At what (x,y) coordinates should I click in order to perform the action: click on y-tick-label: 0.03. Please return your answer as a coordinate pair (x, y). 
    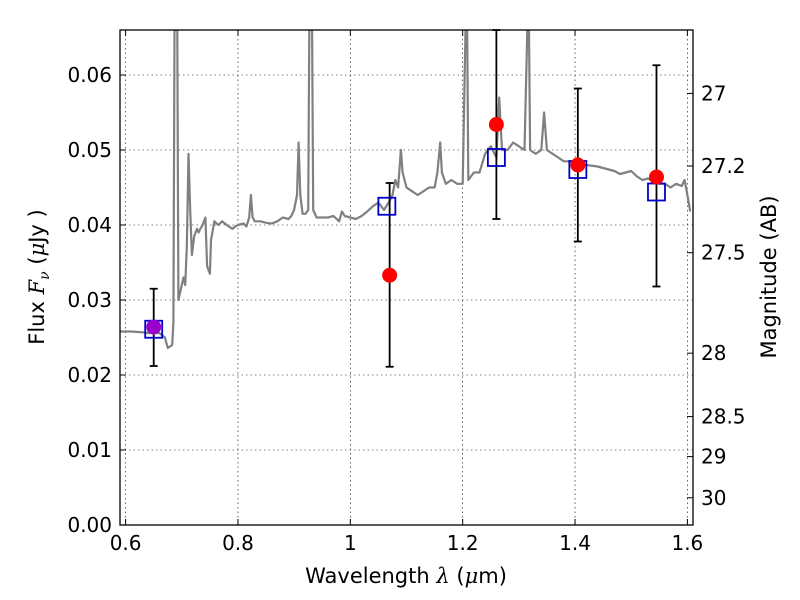
    Looking at the image, I should click on (89, 300).